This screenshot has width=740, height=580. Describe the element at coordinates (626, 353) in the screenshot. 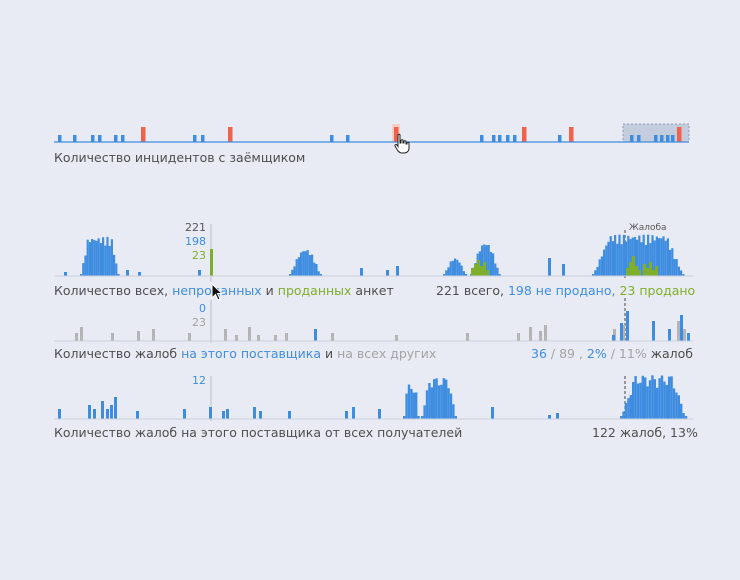

I see `complaints-pct-sep: / 11%` at that location.